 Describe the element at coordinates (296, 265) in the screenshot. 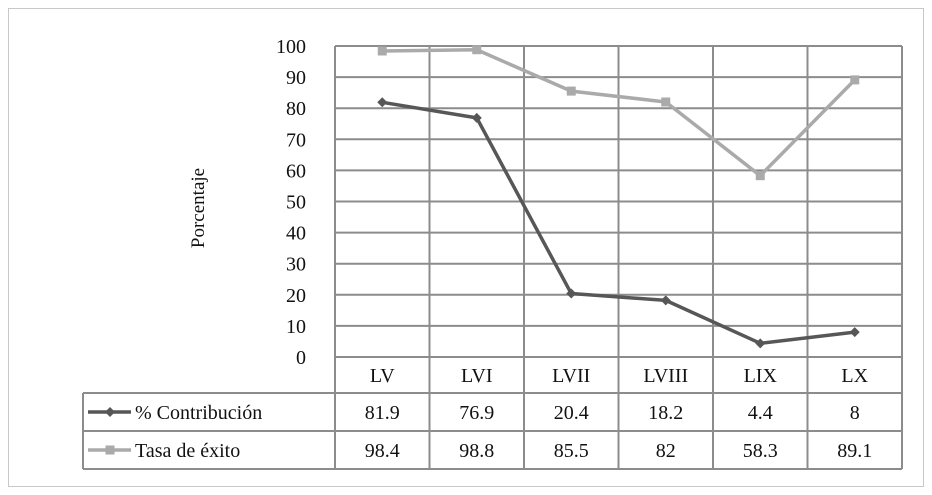

I see `y-tick-label: 30` at that location.